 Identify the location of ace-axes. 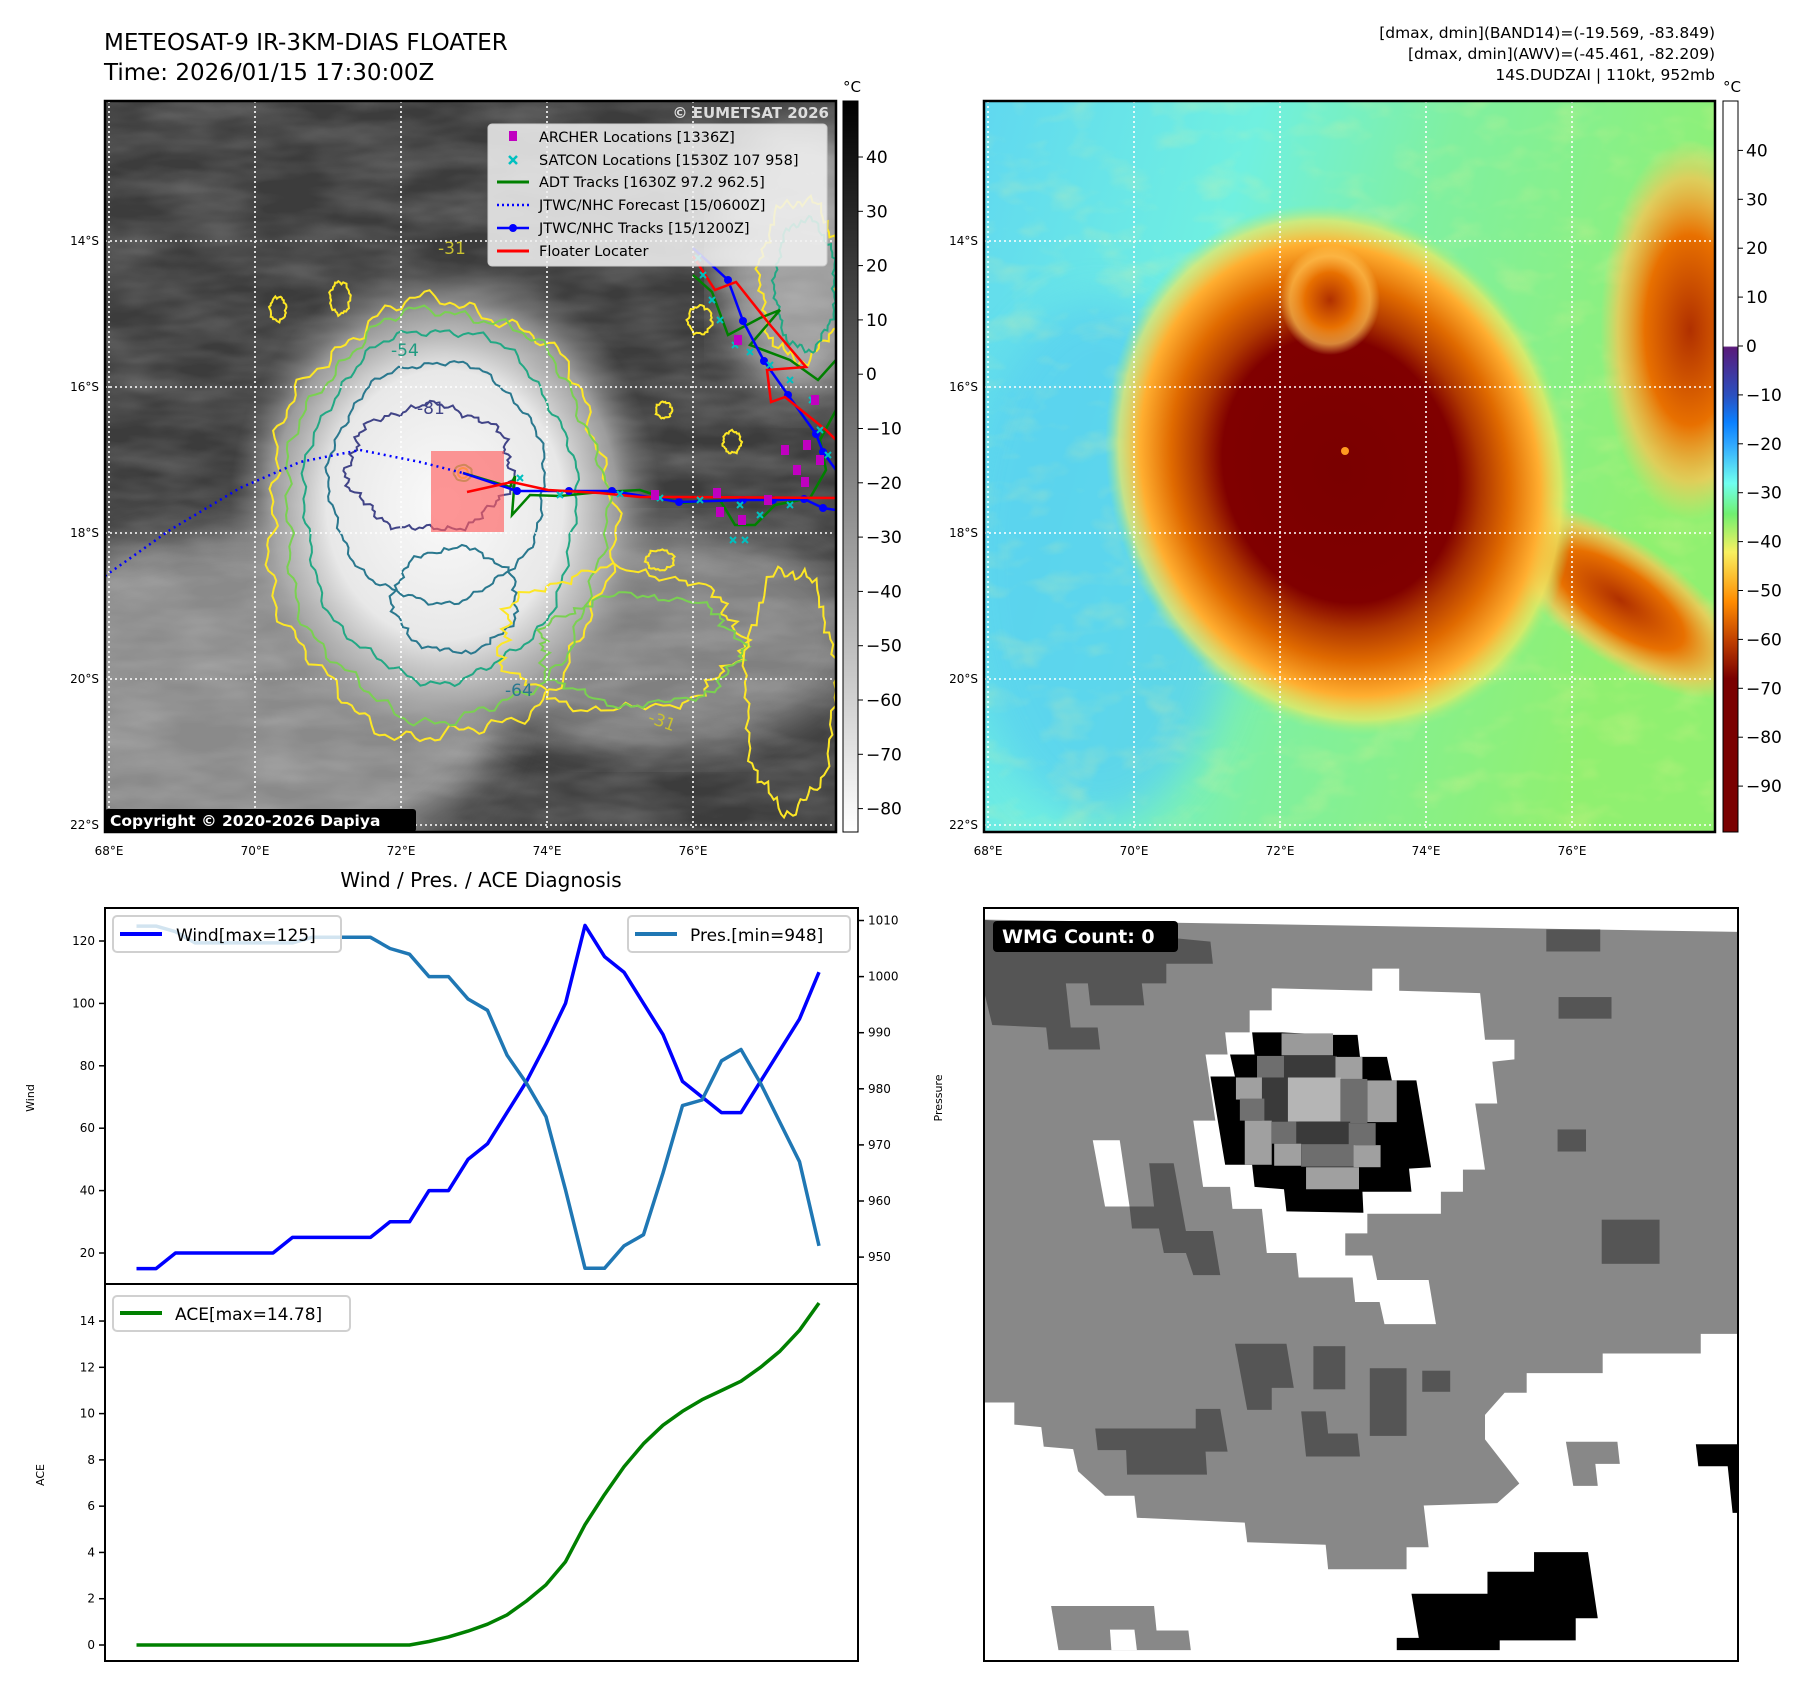
(481, 1472).